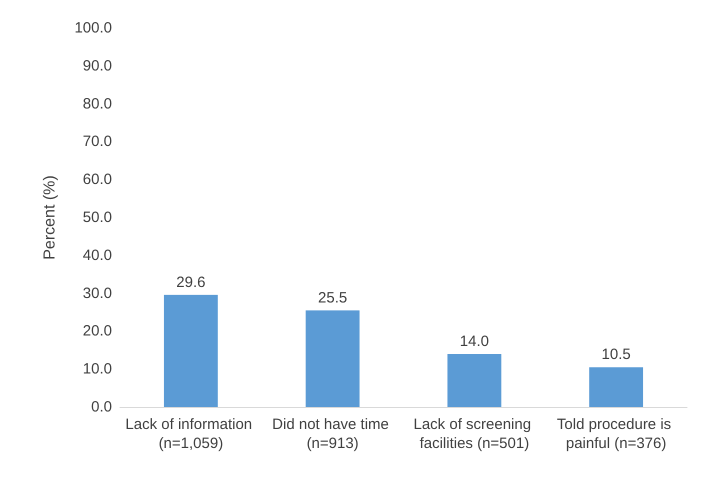 Image resolution: width=705 pixels, height=497 pixels. I want to click on x-tick-label: Told procedure is painful (n=376), so click(616, 434).